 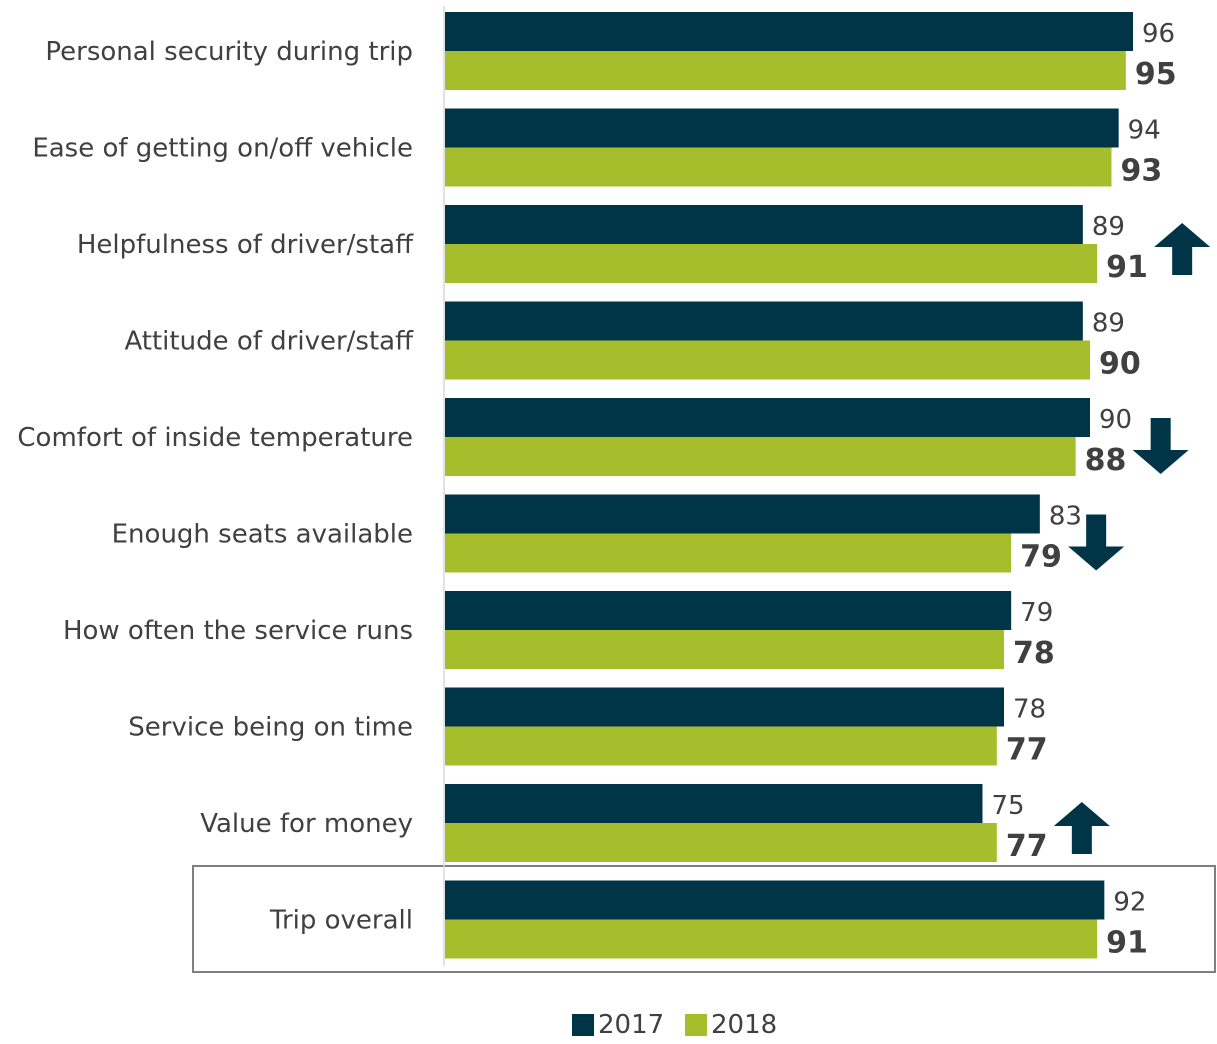 What do you see at coordinates (789, 31) in the screenshot?
I see `bar-2017-personal-security-during-trip` at bounding box center [789, 31].